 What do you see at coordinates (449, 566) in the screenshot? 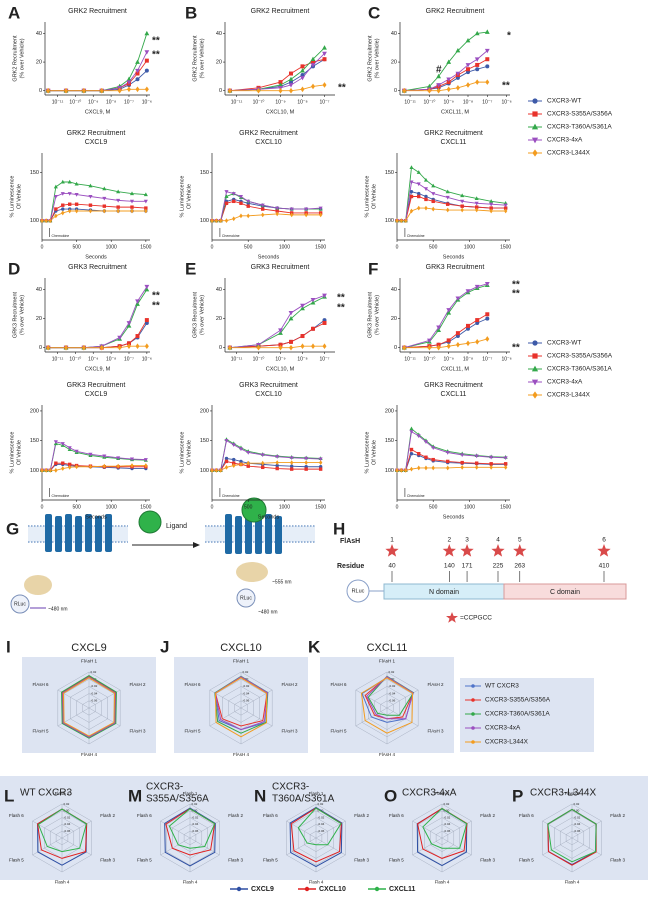
I see `site-residue: 140` at bounding box center [449, 566].